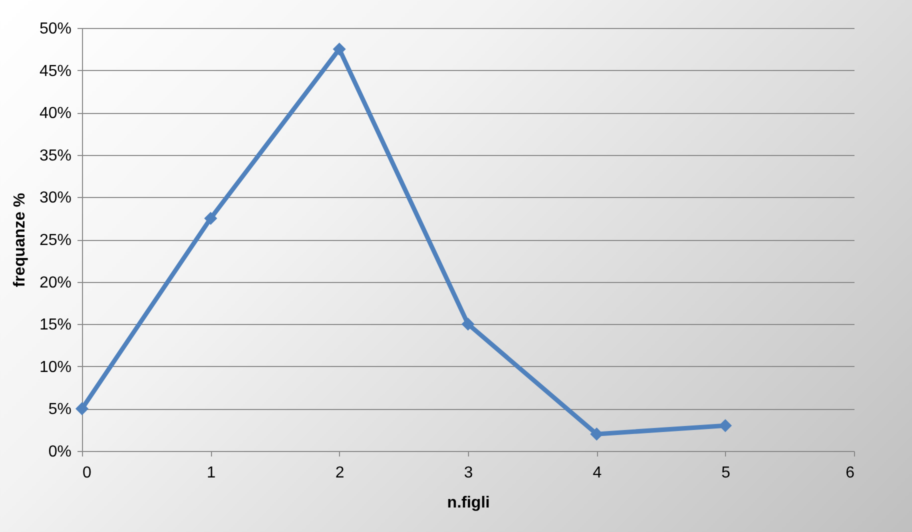 The width and height of the screenshot is (912, 532). Describe the element at coordinates (55, 71) in the screenshot. I see `y-tick-label: 45%` at that location.